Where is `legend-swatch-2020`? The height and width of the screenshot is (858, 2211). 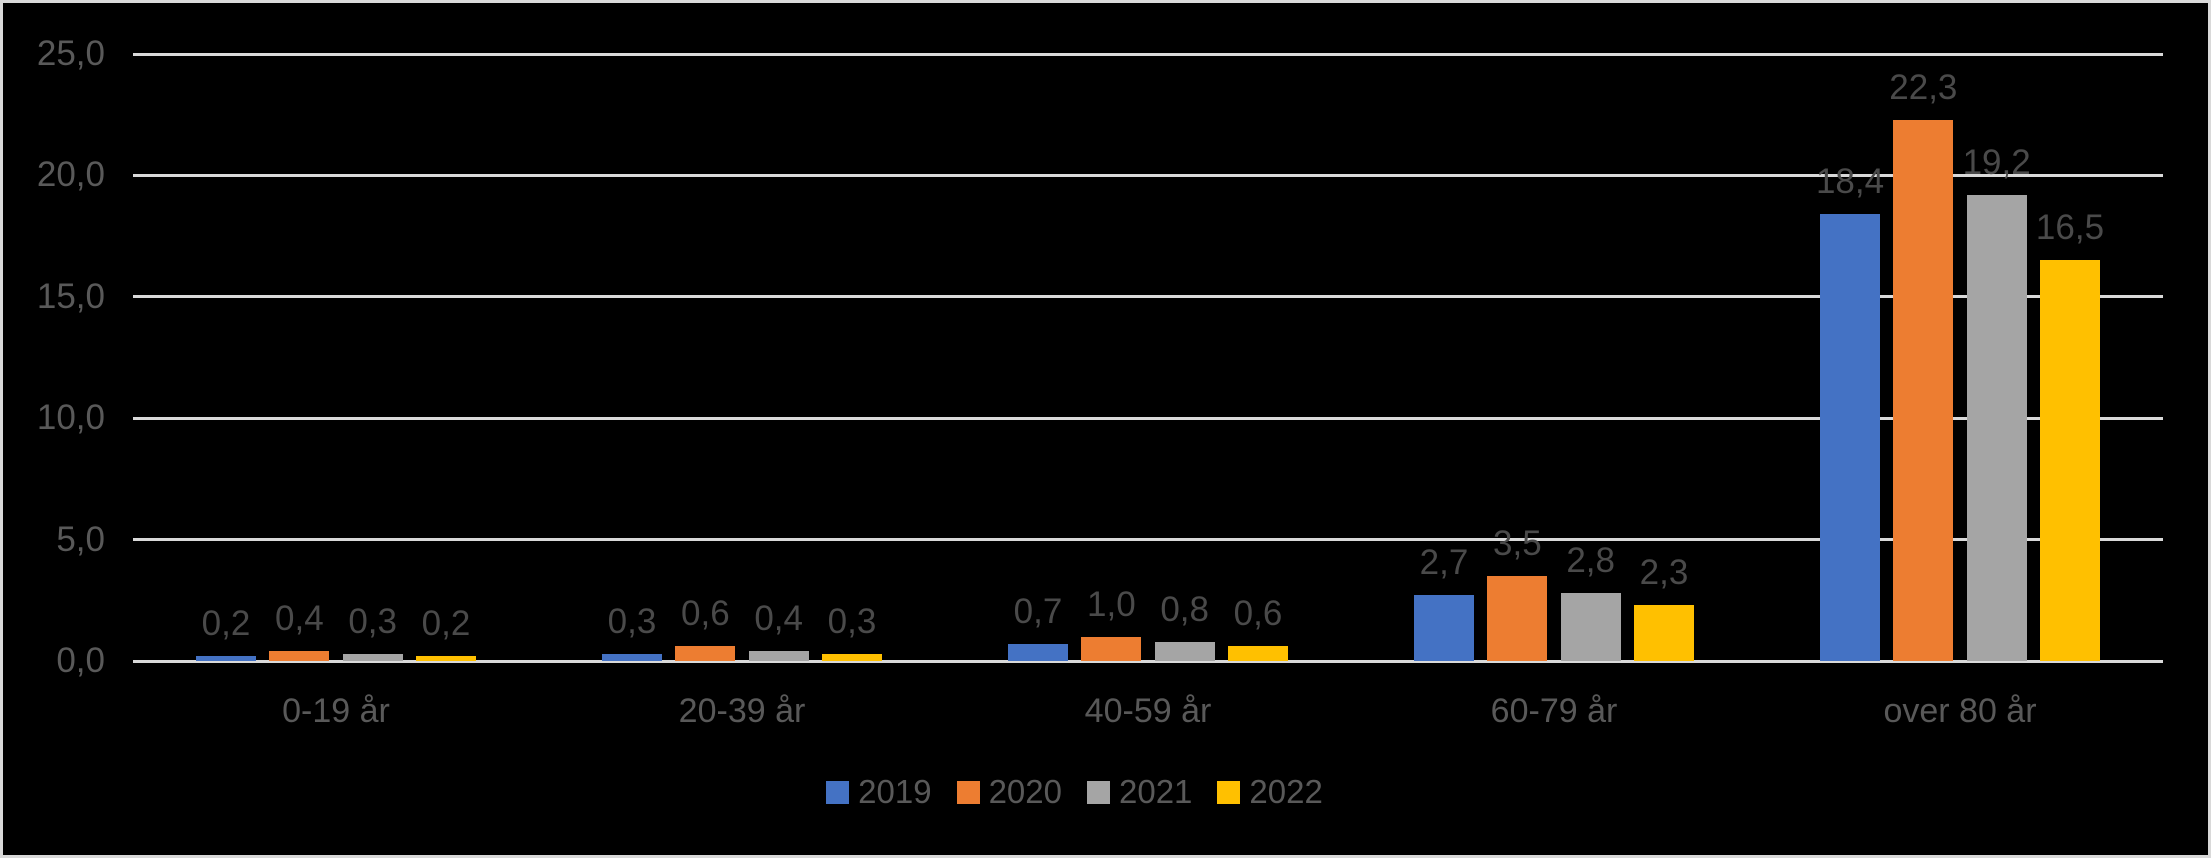 legend-swatch-2020 is located at coordinates (968, 792).